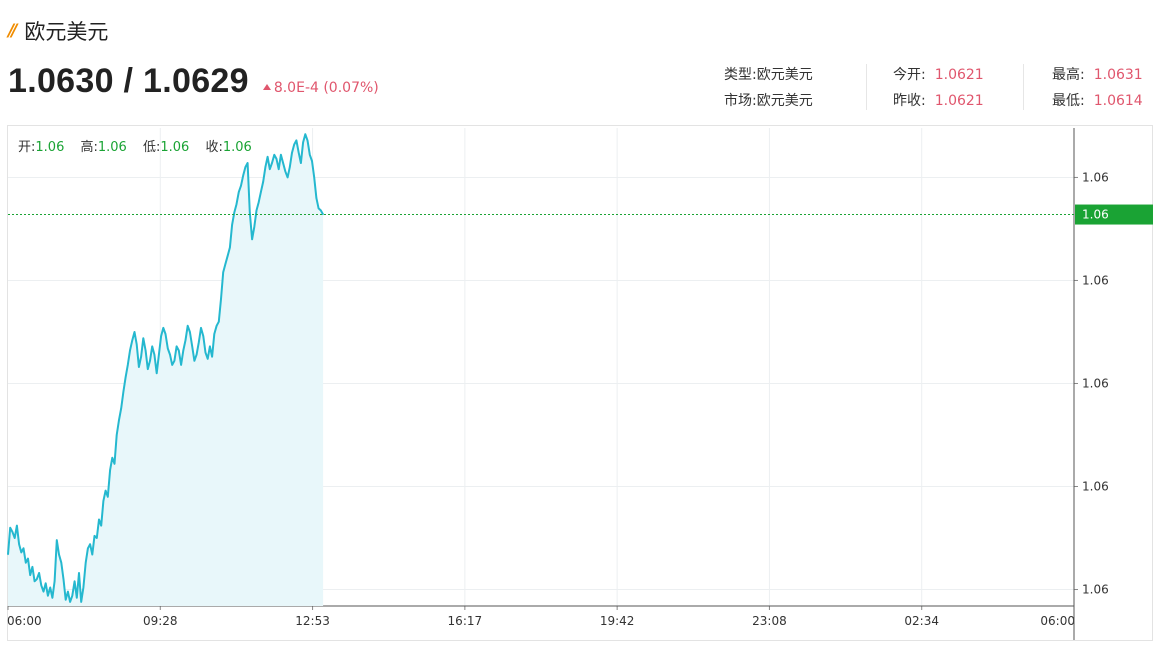  I want to click on stats-col-type: 类型:欧元美元 市场:欧元美元, so click(768, 88).